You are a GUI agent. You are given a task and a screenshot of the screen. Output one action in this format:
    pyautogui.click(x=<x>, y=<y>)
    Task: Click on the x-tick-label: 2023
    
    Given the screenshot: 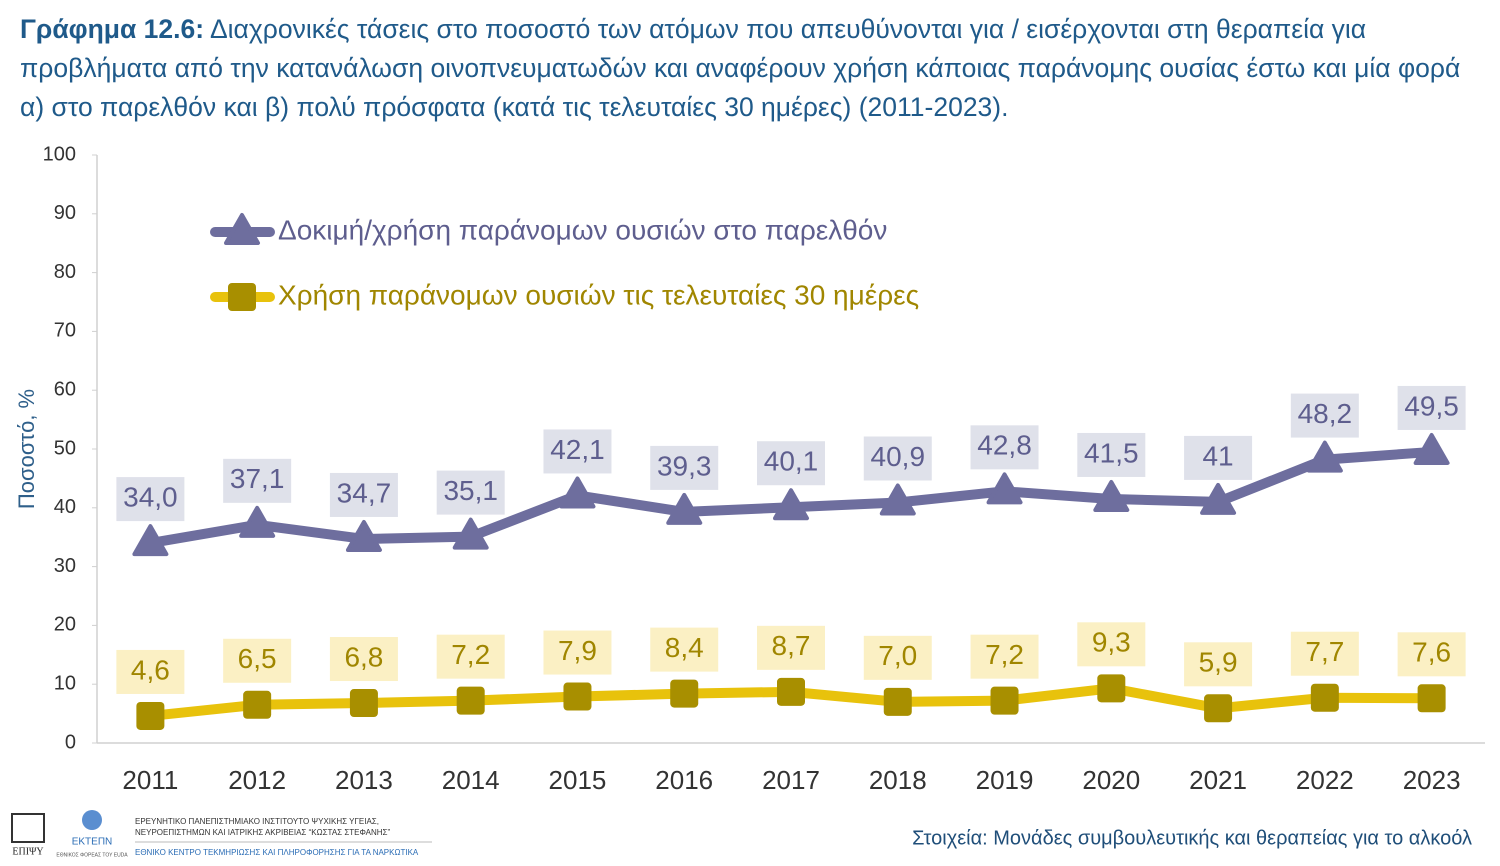 What is the action you would take?
    pyautogui.click(x=1432, y=780)
    